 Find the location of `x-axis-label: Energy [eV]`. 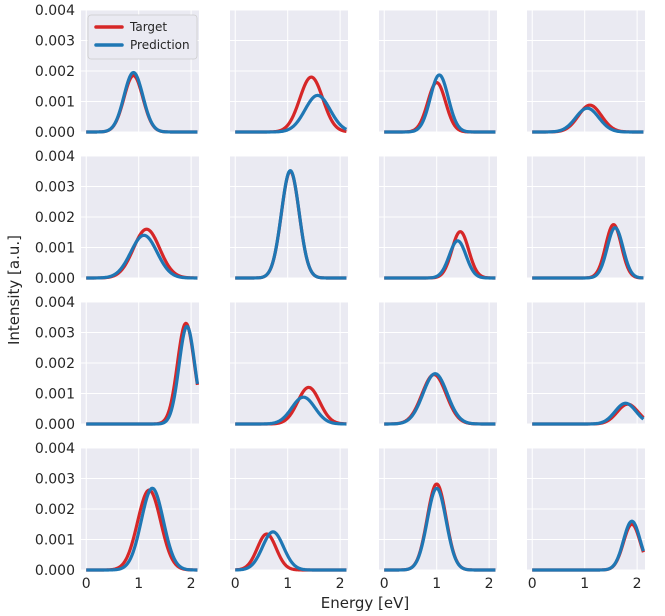

x-axis-label: Energy [eV] is located at coordinates (365, 603).